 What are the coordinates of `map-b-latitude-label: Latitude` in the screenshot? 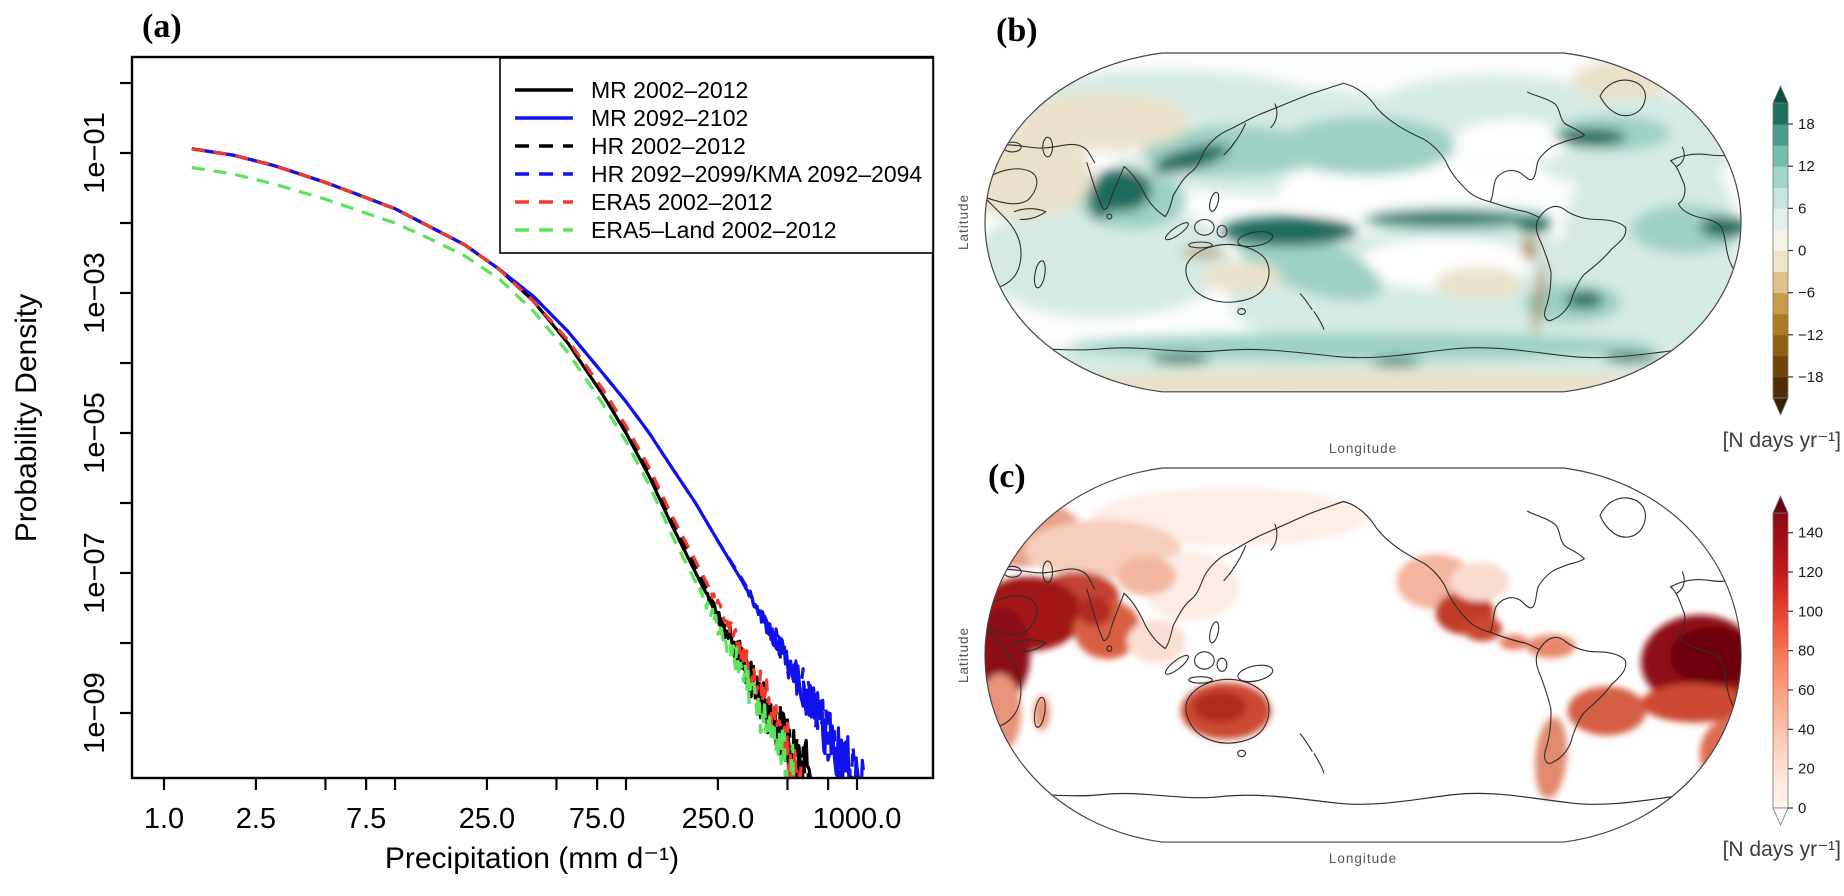 It's located at (963, 222).